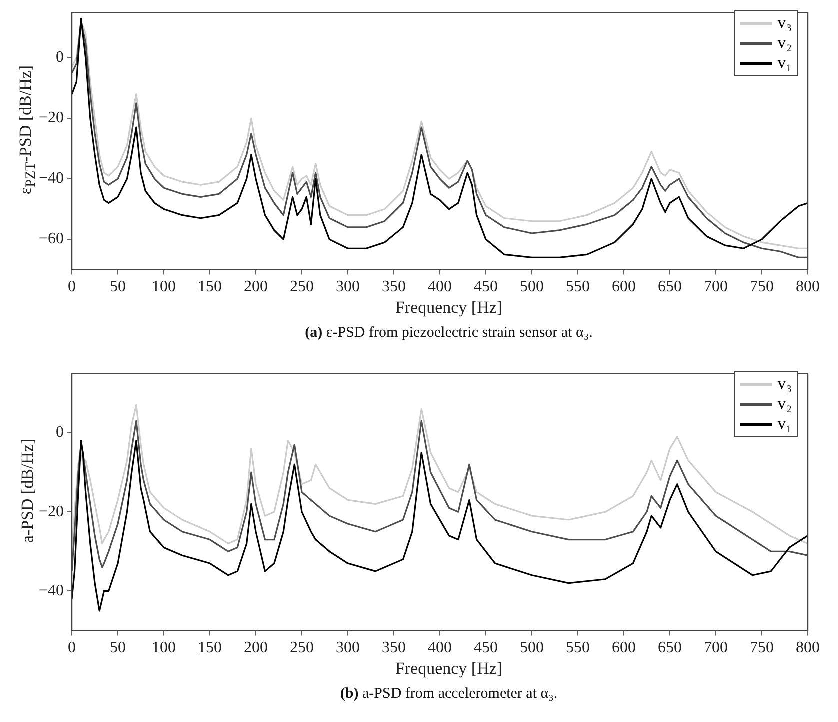 This screenshot has height=722, width=838. Describe the element at coordinates (449, 333) in the screenshot. I see `text: (a) ε-PSD from piezoelectric strain sensor at α₃.` at that location.